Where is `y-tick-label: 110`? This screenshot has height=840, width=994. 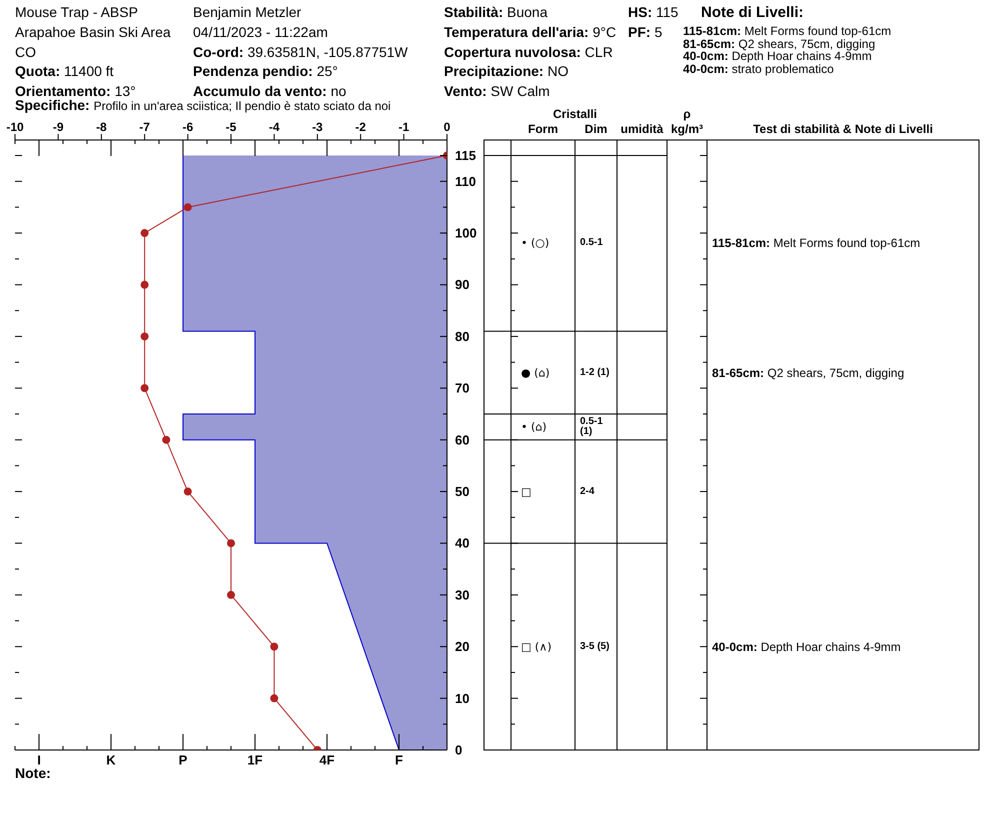 y-tick-label: 110 is located at coordinates (465, 181).